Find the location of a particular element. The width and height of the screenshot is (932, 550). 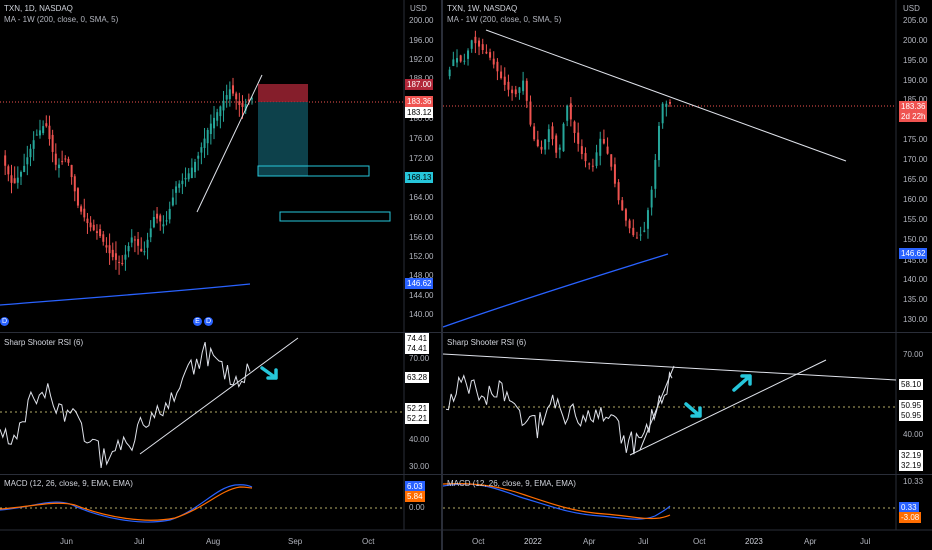

right-time-label: 2023 is located at coordinates (754, 541).